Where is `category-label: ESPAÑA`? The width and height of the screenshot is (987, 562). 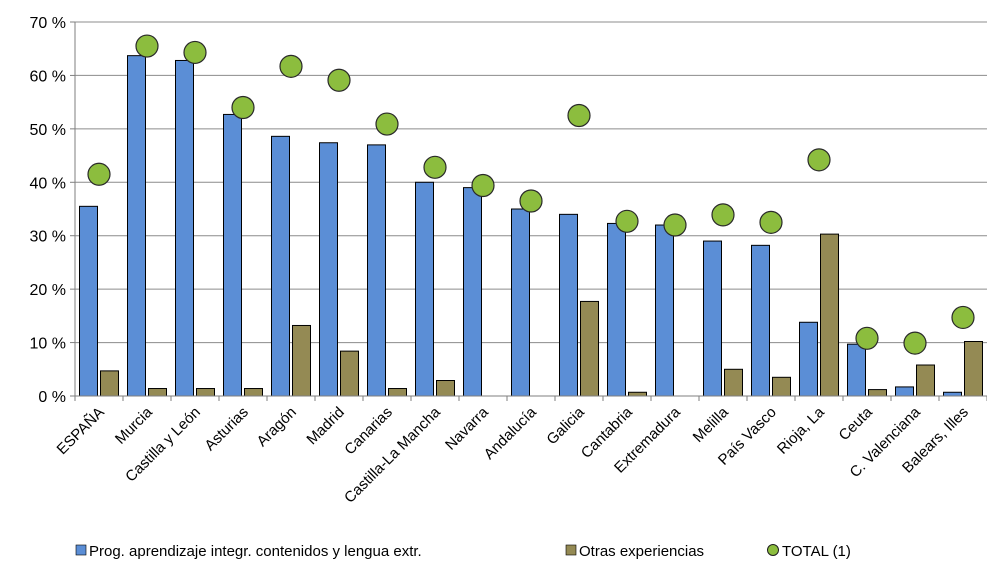
category-label: ESPAÑA is located at coordinates (81, 431).